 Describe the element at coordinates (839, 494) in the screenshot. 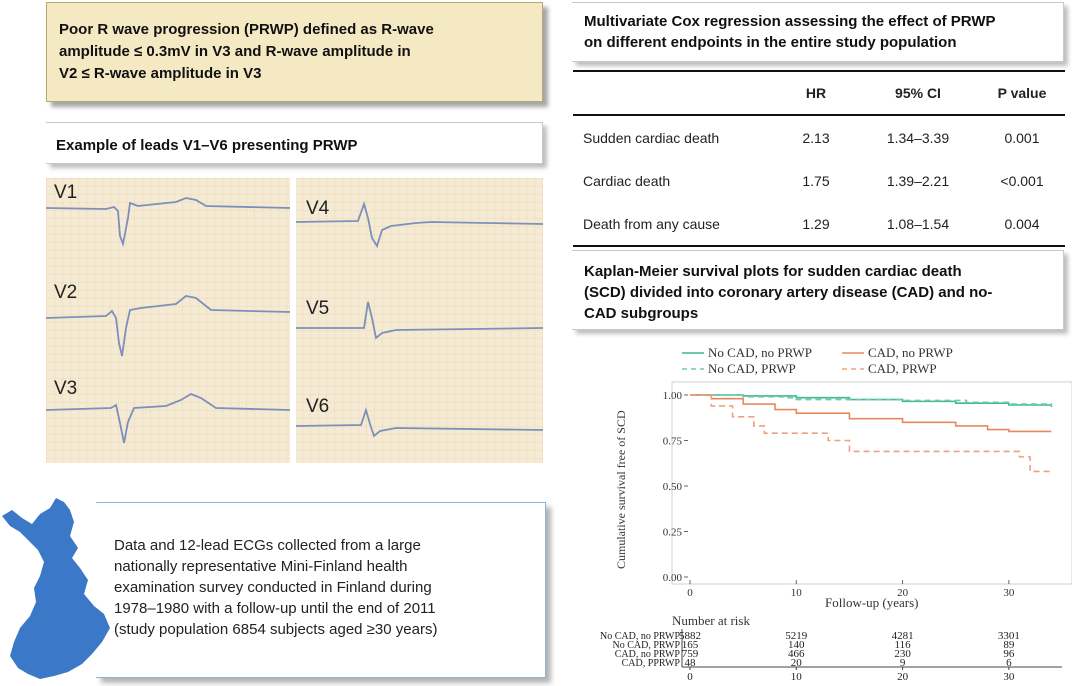

I see `km-axes: 0.00 0.25 0.50 0.75 1.00 0 10 20 30` at that location.